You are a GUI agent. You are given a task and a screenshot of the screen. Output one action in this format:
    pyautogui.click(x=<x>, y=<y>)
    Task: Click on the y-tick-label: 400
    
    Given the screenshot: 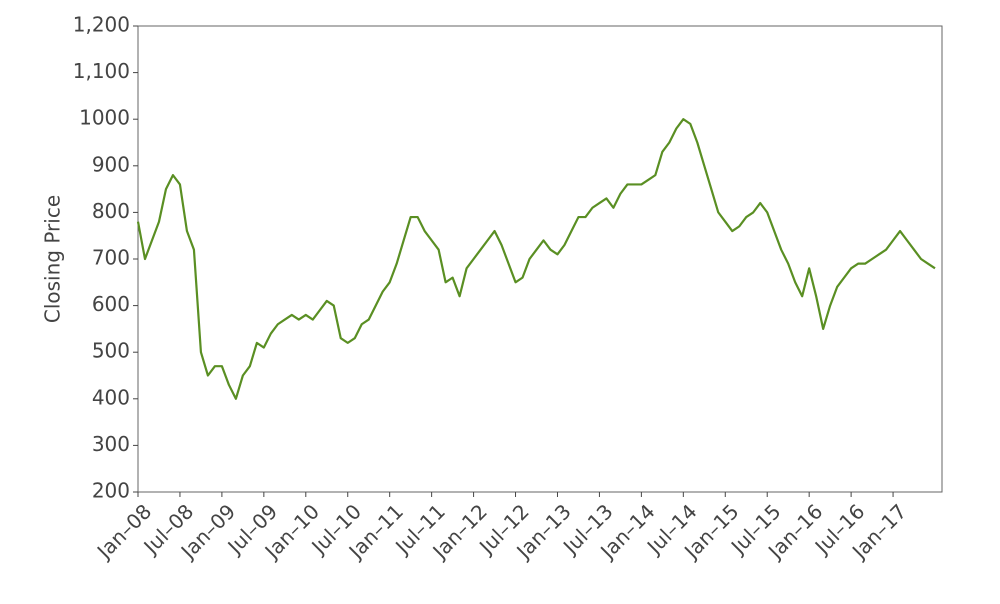 What is the action you would take?
    pyautogui.click(x=111, y=397)
    